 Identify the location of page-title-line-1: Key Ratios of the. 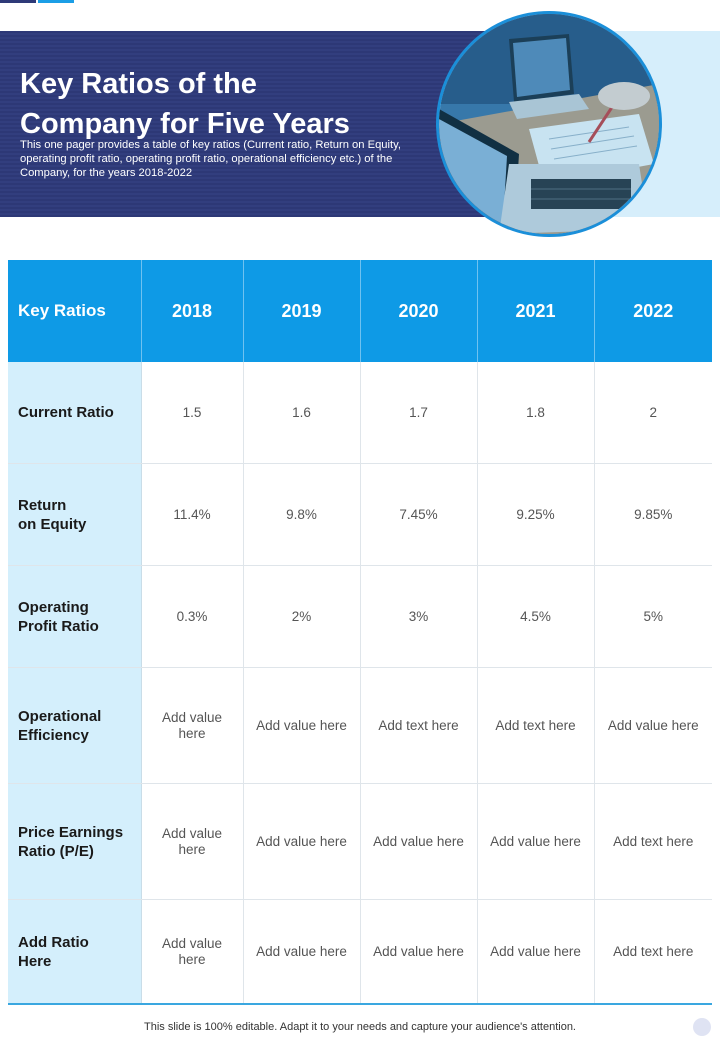
(138, 84).